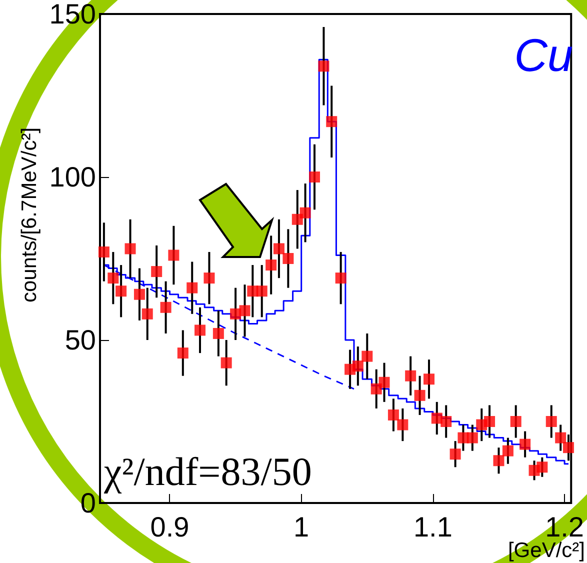 The height and width of the screenshot is (563, 587). I want to click on annotation: χ²/ndf=83/50, so click(208, 471).